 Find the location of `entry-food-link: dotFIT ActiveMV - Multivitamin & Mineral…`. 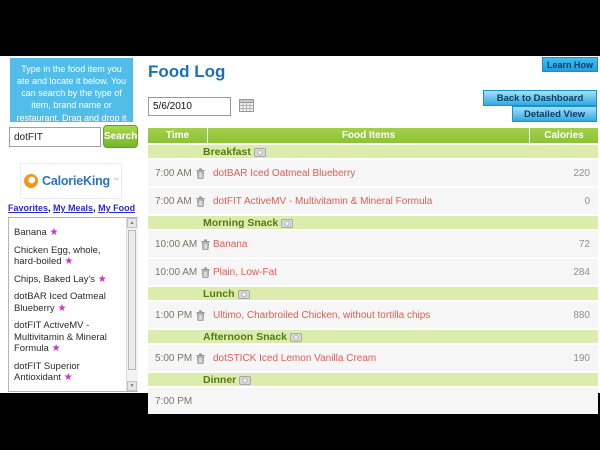

entry-food-link: dotFIT ActiveMV - Multivitamin & Mineral… is located at coordinates (323, 201).